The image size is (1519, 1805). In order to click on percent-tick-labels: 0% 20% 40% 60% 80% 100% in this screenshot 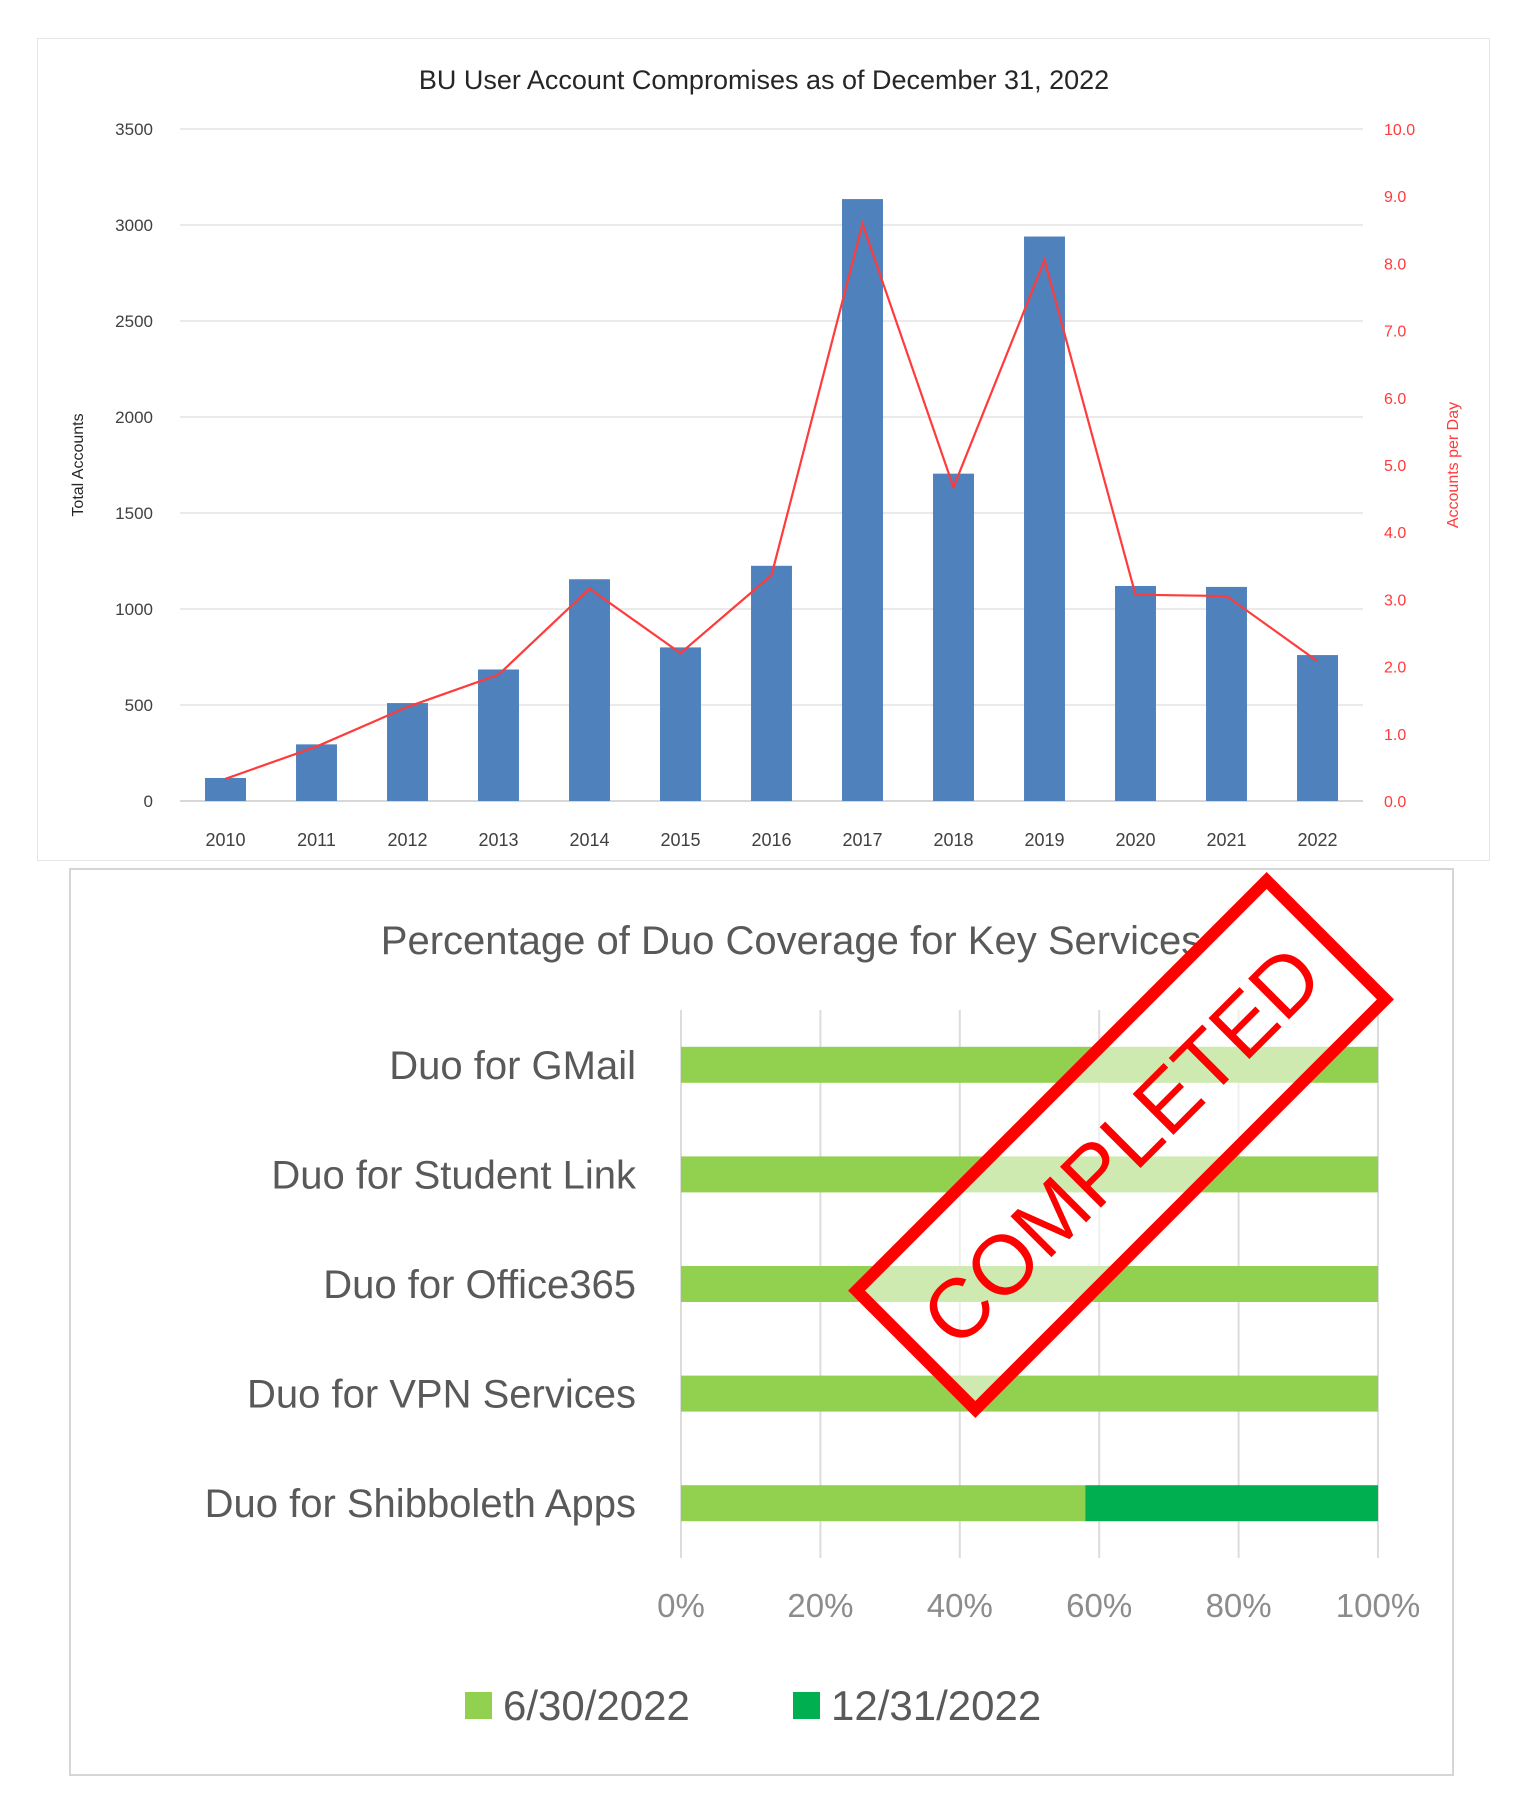, I will do `click(1038, 1605)`.